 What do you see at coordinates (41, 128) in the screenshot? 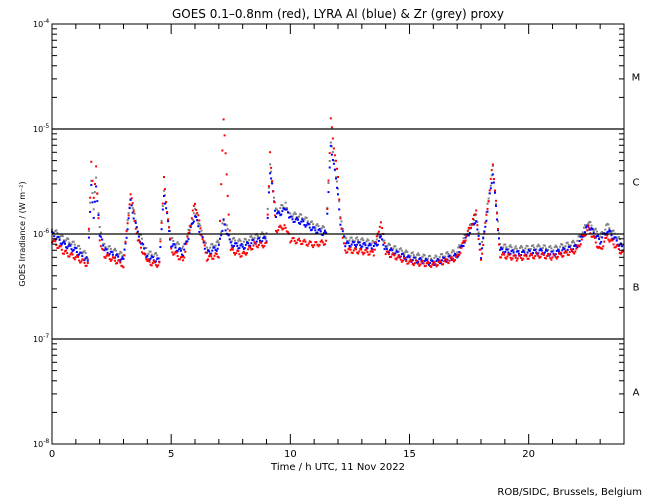
I see `y-tick-label: 10⁻⁵` at bounding box center [41, 128].